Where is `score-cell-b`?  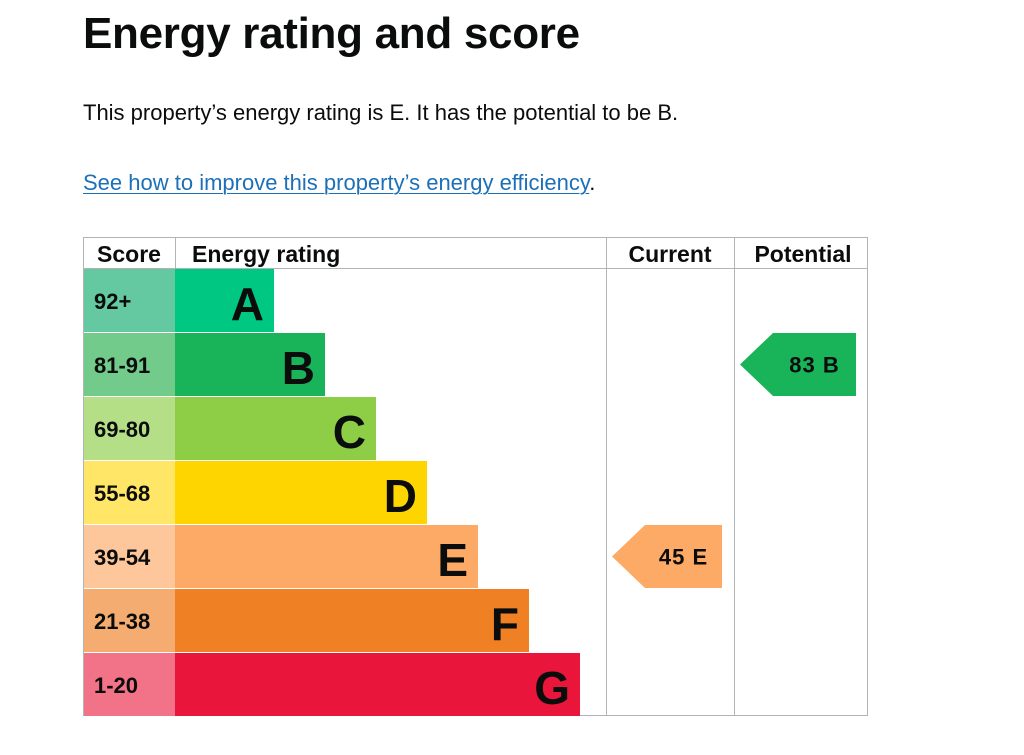 score-cell-b is located at coordinates (129, 364).